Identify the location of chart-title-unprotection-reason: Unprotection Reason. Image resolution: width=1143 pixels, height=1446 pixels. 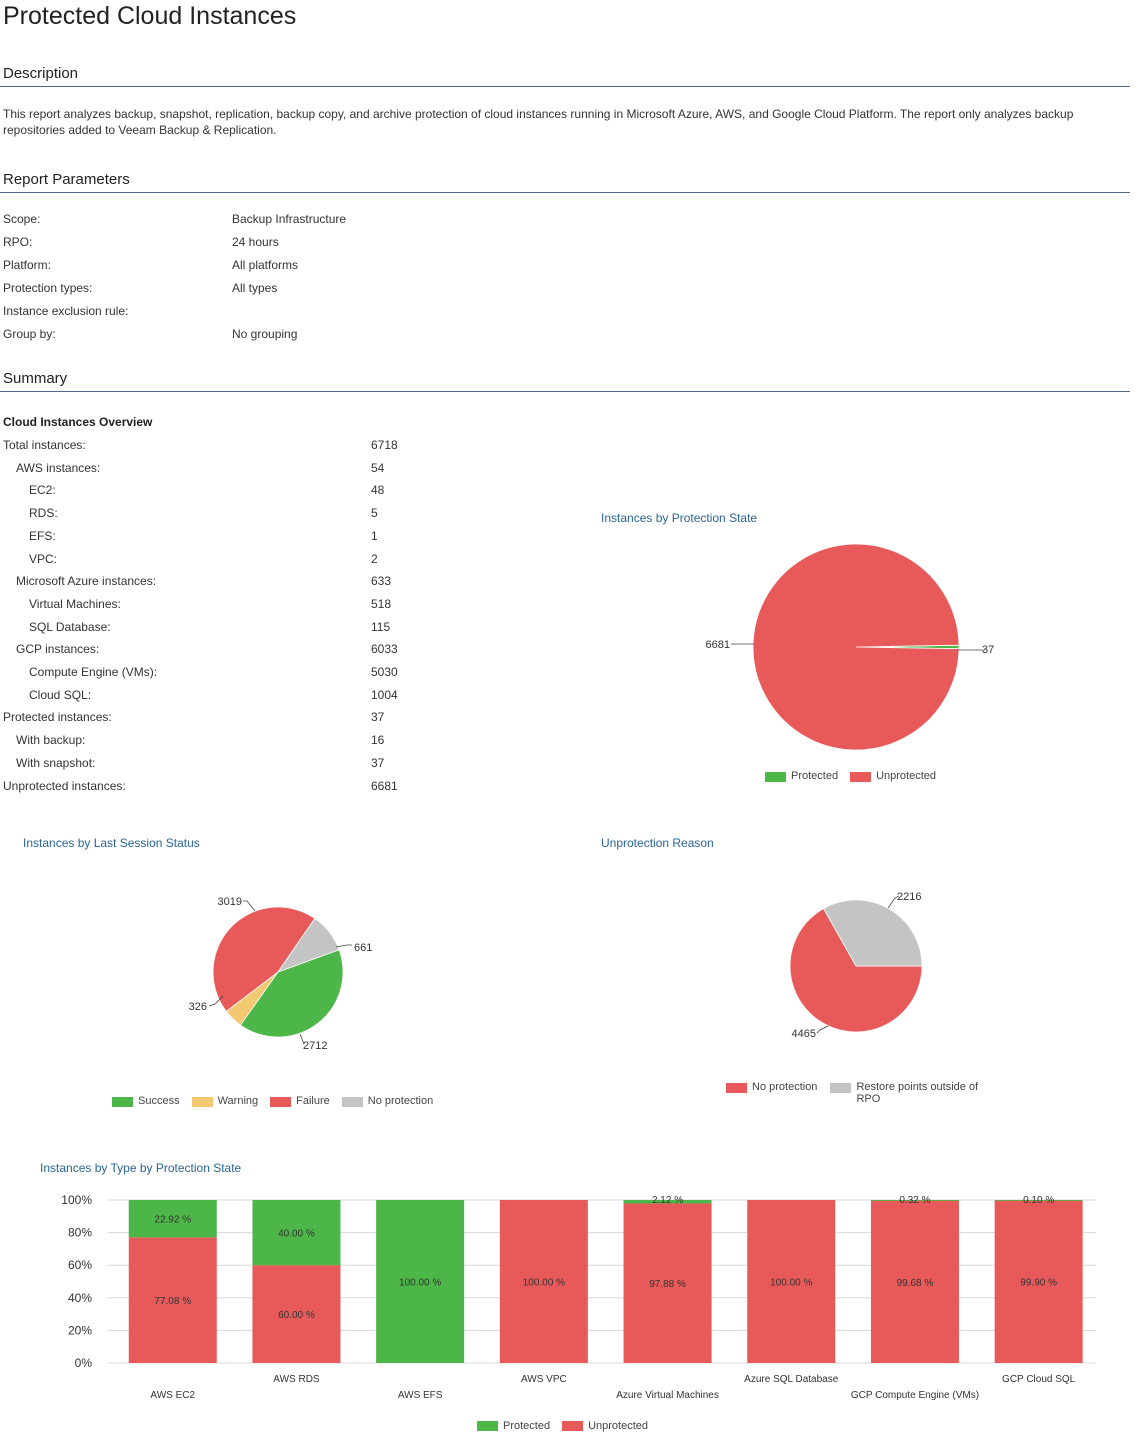
(657, 843).